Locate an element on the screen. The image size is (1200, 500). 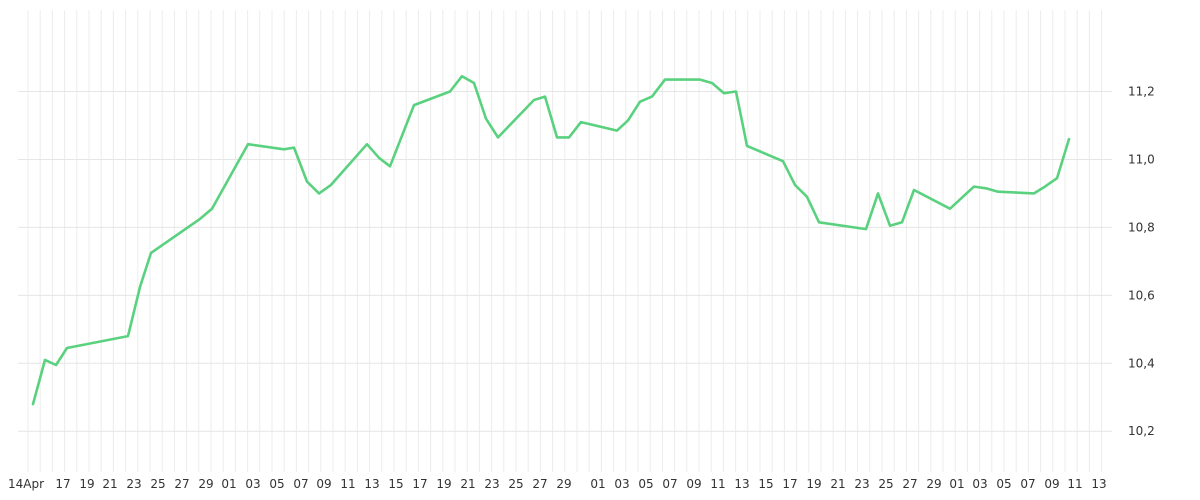
y-axis-ticks: 10,2 10,4 10,6 10,8 11,0 11,2 is located at coordinates (1141, 262).